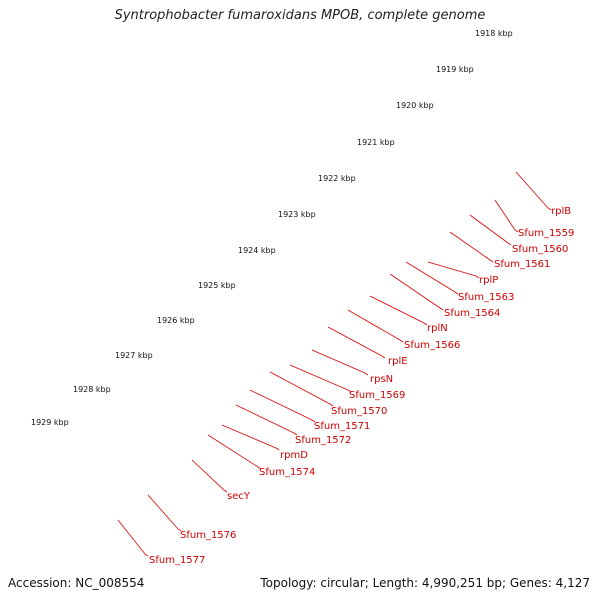 The height and width of the screenshot is (600, 600). I want to click on kbp-tick-label: 1927 kbp, so click(134, 355).